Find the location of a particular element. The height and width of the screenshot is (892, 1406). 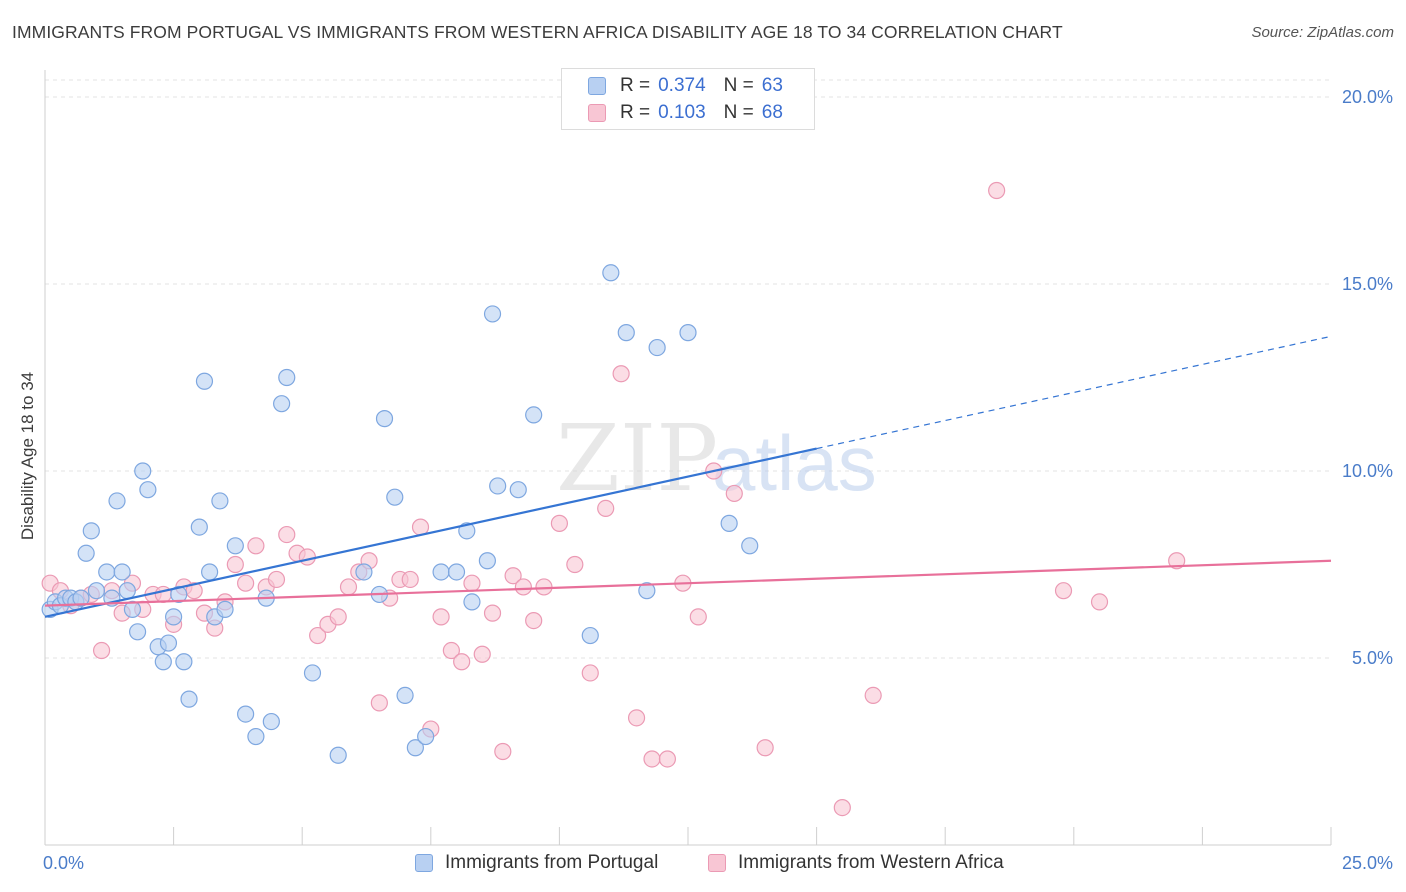

legend-n-label: N = is located at coordinates (738, 112).